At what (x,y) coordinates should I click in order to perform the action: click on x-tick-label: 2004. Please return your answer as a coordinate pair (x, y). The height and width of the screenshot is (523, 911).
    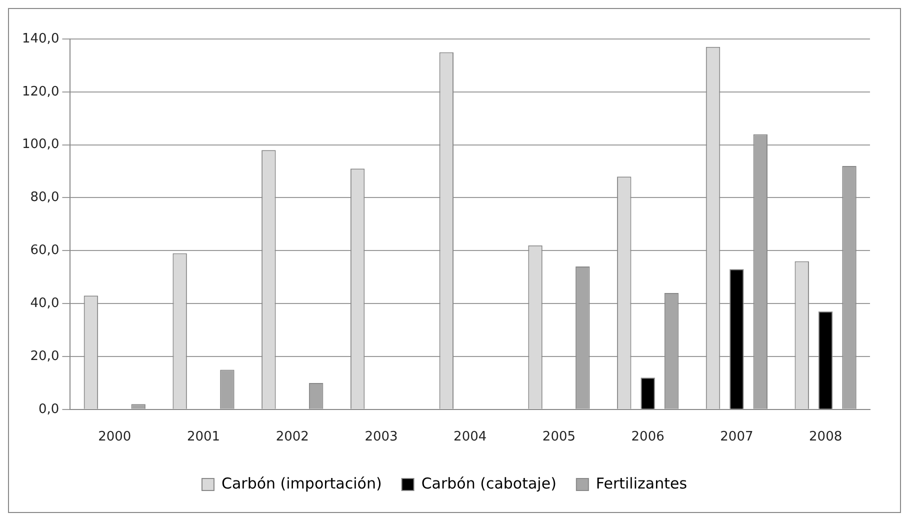
    Looking at the image, I should click on (470, 437).